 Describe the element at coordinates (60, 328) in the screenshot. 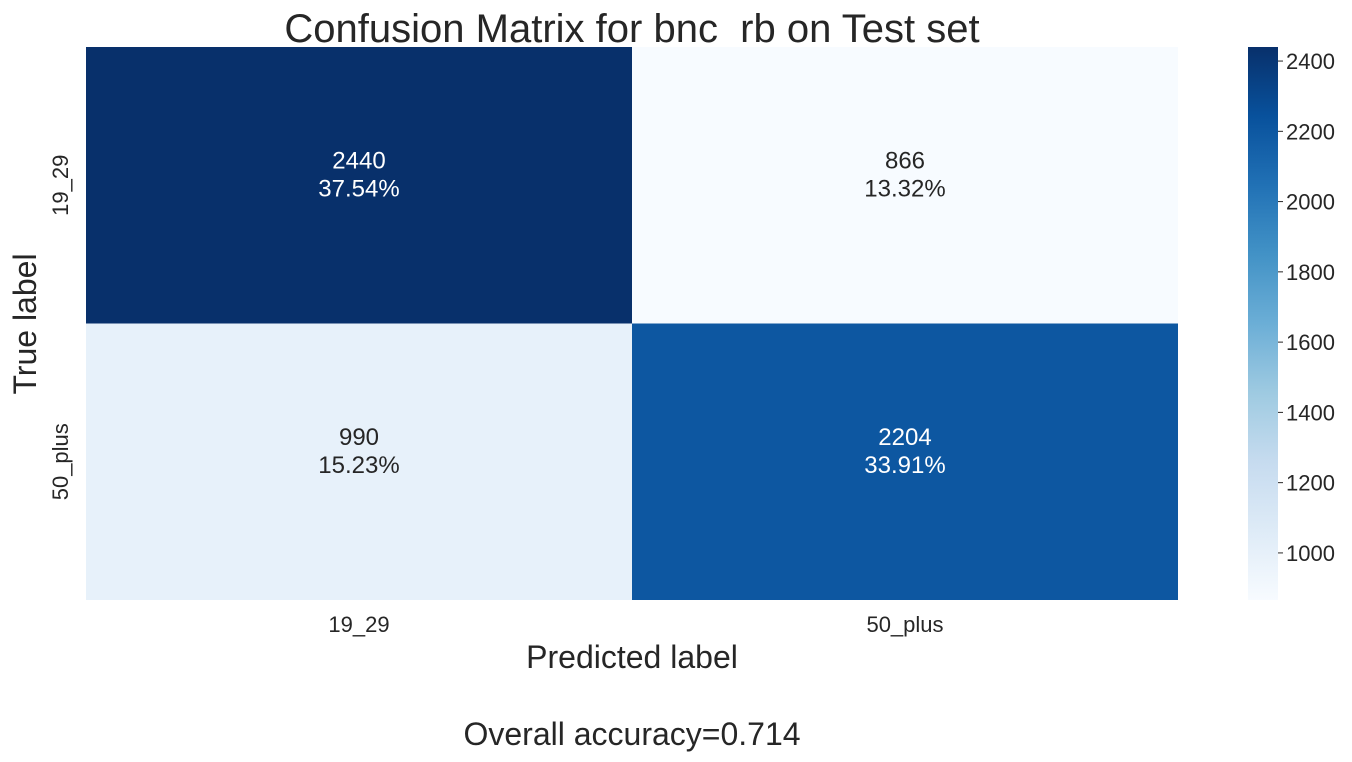

I see `y-tick-labels: 19_29 50_plus` at that location.